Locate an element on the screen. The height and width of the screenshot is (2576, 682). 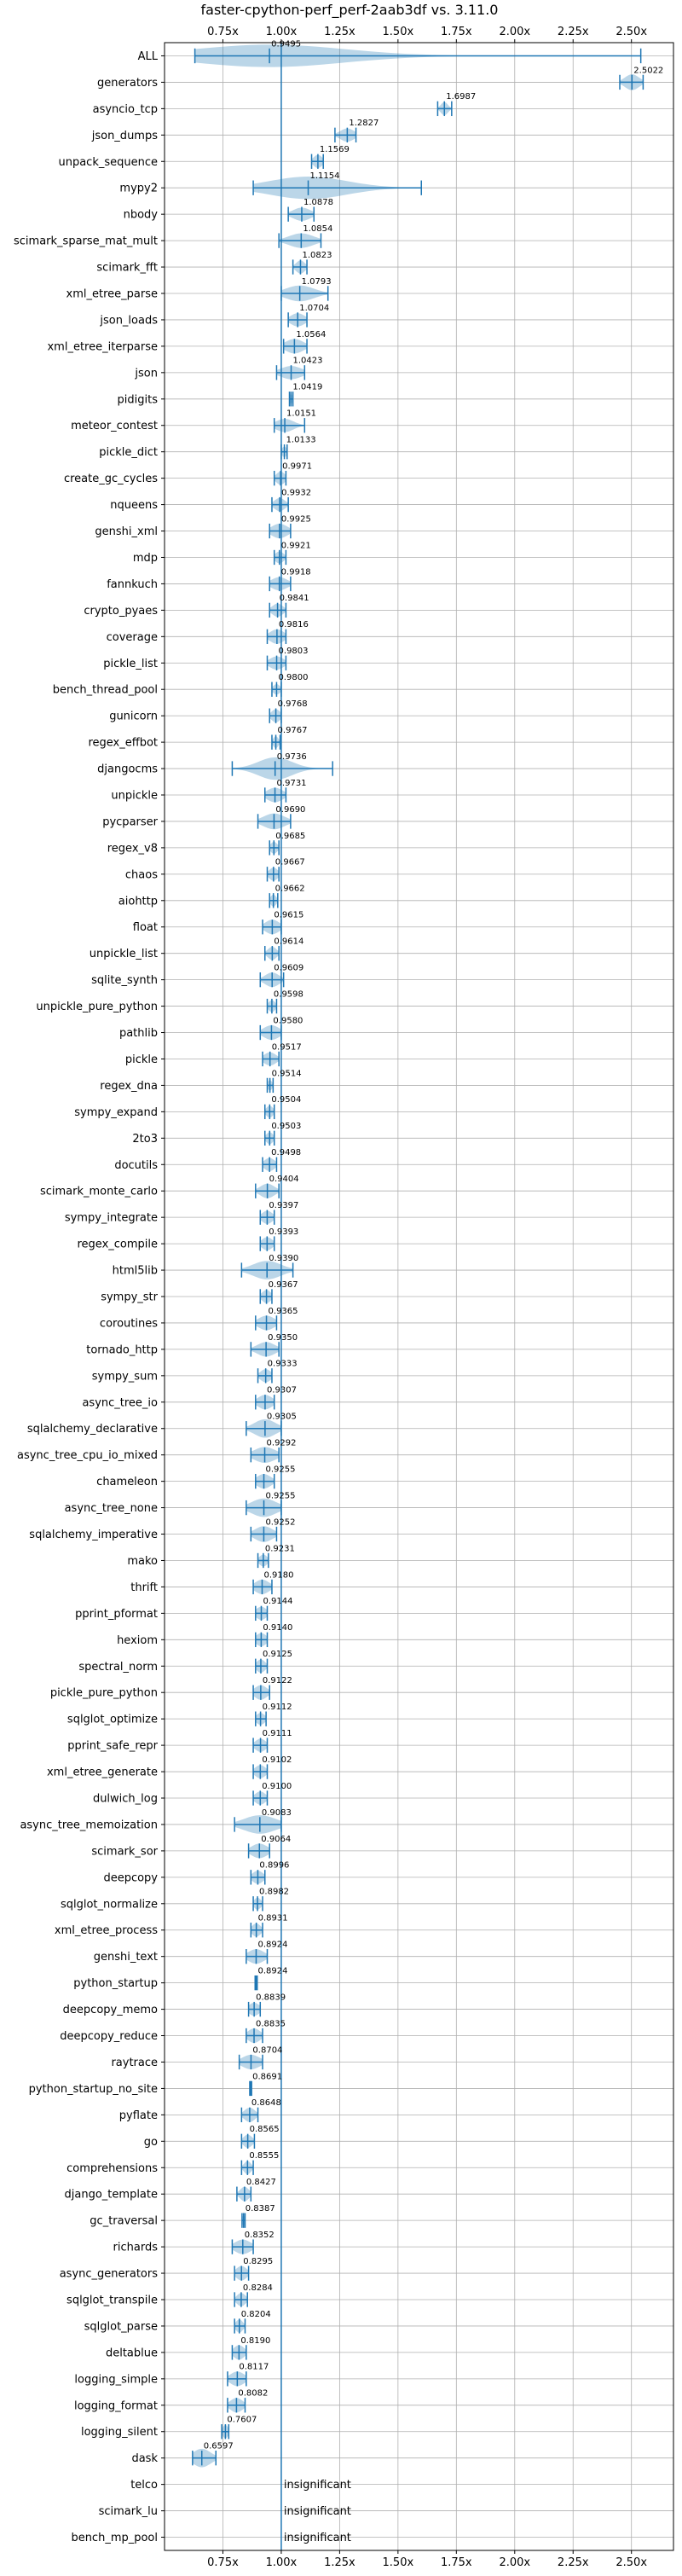
median-value-label: 0.9125 is located at coordinates (278, 1654).